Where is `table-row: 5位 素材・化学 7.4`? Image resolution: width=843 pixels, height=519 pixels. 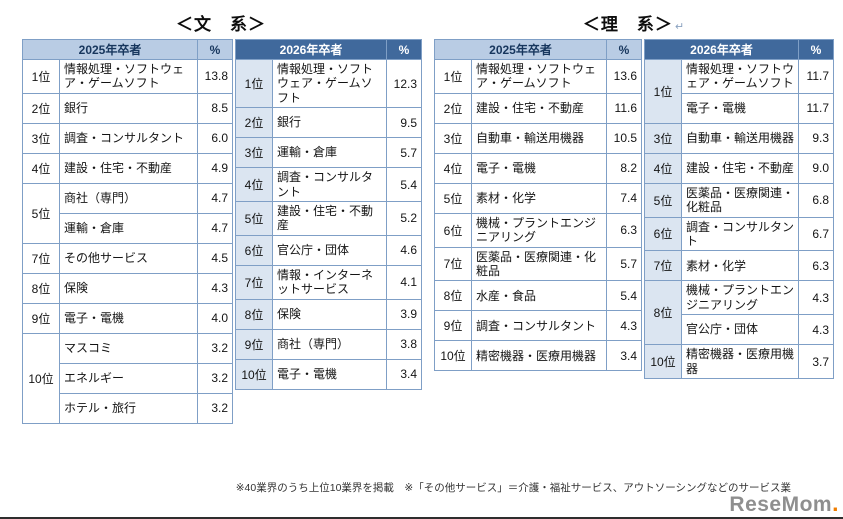 table-row: 5位 素材・化学 7.4 is located at coordinates (538, 198).